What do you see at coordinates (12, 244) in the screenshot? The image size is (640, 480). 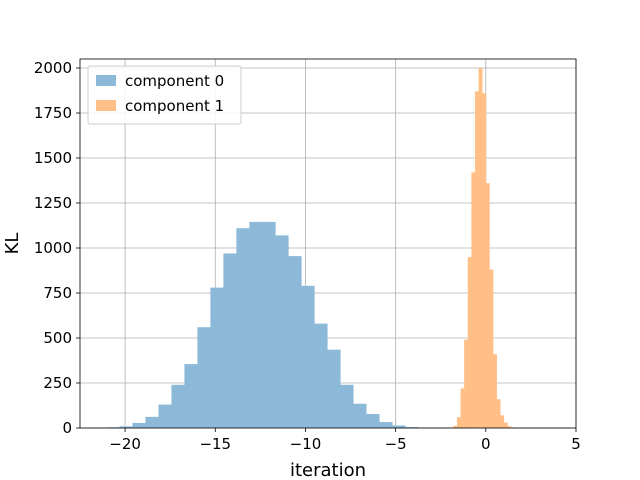 I see `y-axis-label: KL` at bounding box center [12, 244].